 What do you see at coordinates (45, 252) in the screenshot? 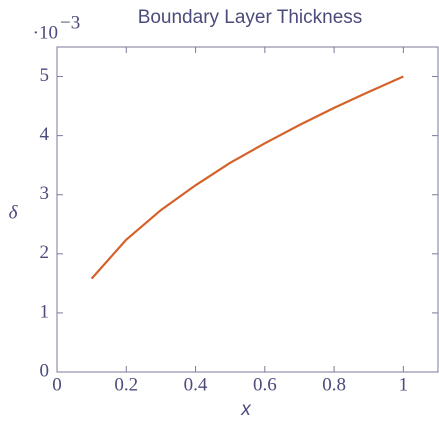
I see `y-tick-label: 2` at bounding box center [45, 252].